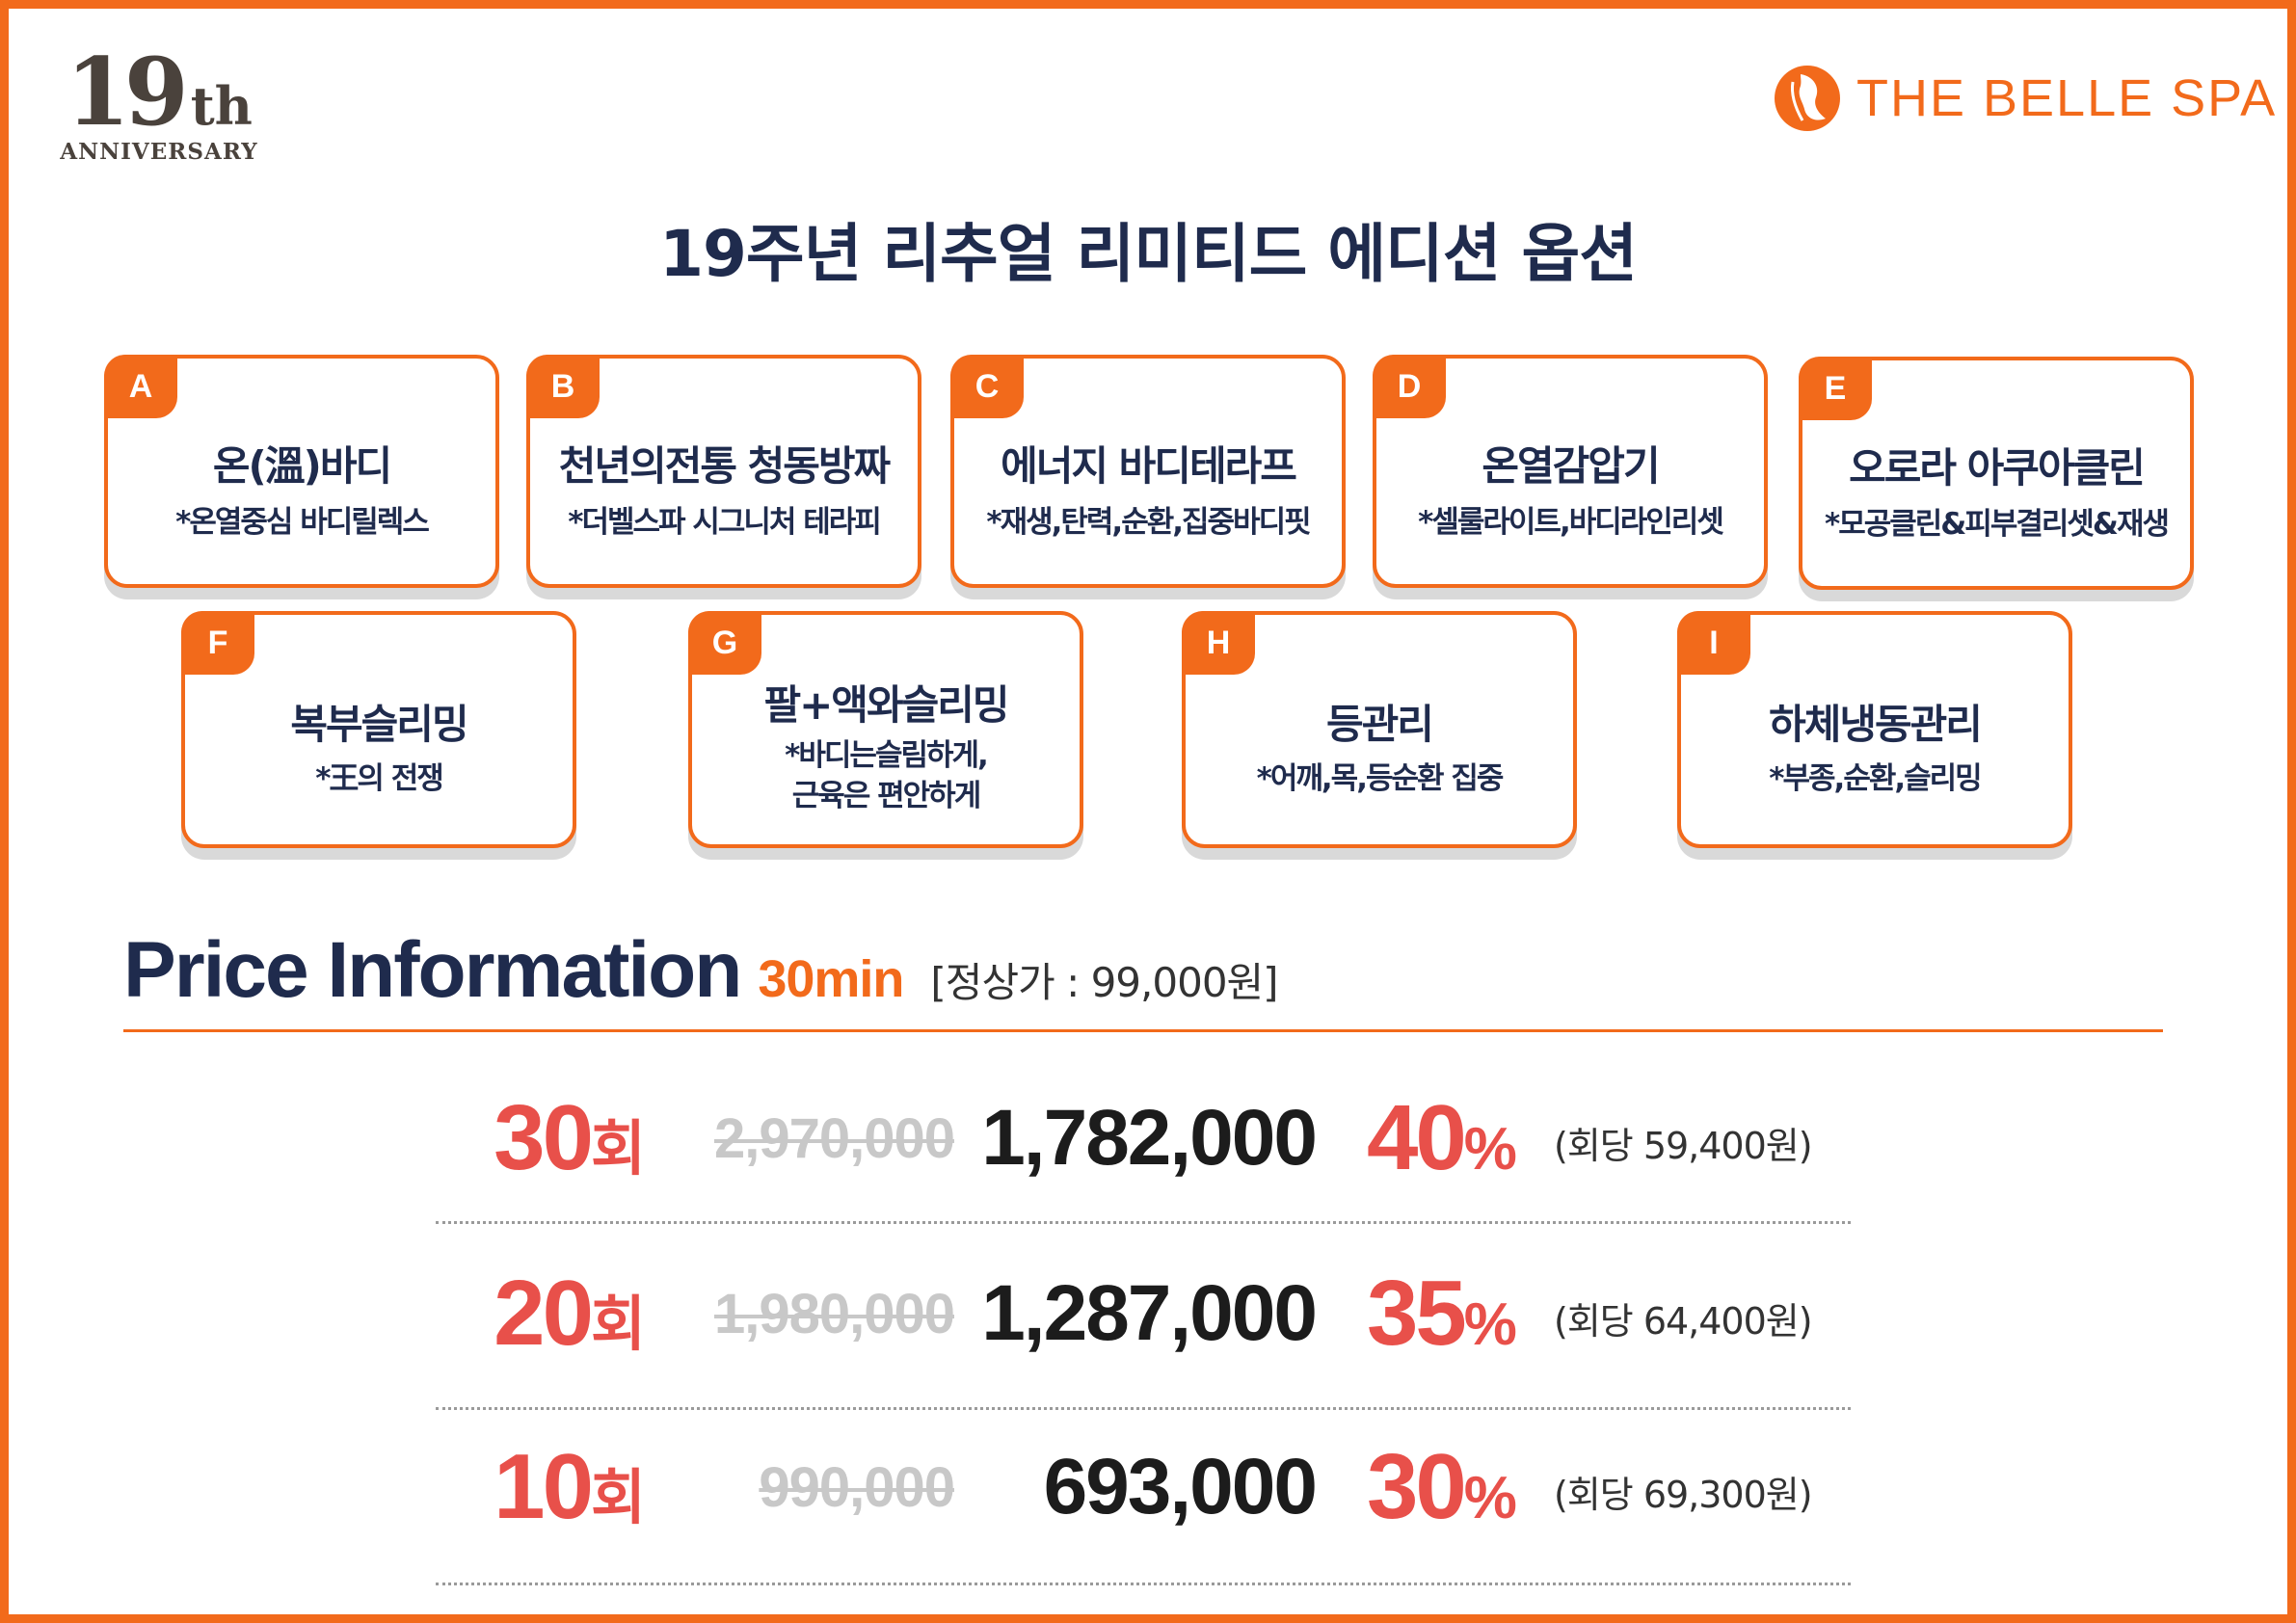  I want to click on option-card-e: E 오로라 아쿠아클린 *모공클린&피부결리셋&재생, so click(1996, 473).